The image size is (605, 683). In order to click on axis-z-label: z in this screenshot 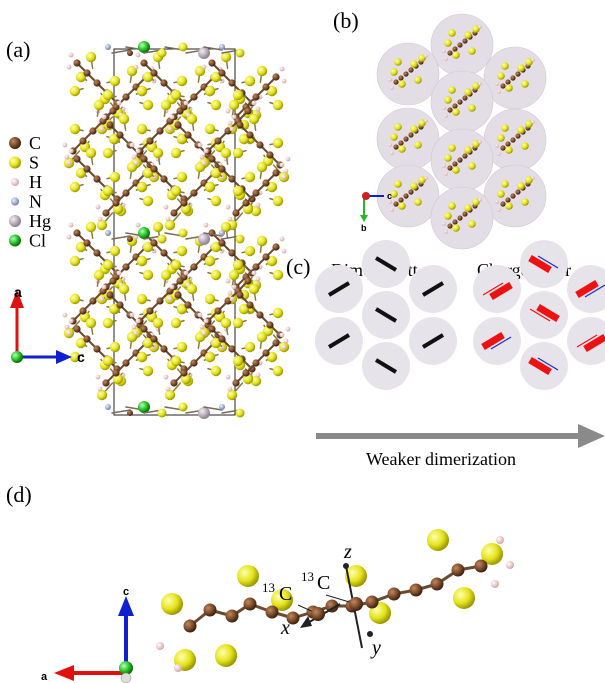, I will do `click(347, 552)`.